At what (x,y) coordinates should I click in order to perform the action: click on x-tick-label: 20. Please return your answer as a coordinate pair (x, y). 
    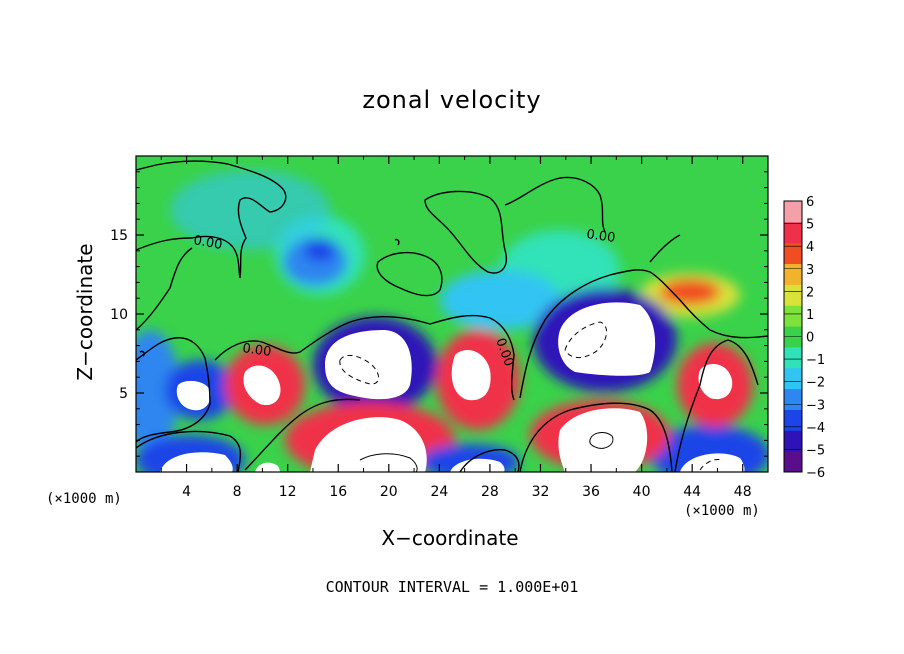
    Looking at the image, I should click on (389, 492).